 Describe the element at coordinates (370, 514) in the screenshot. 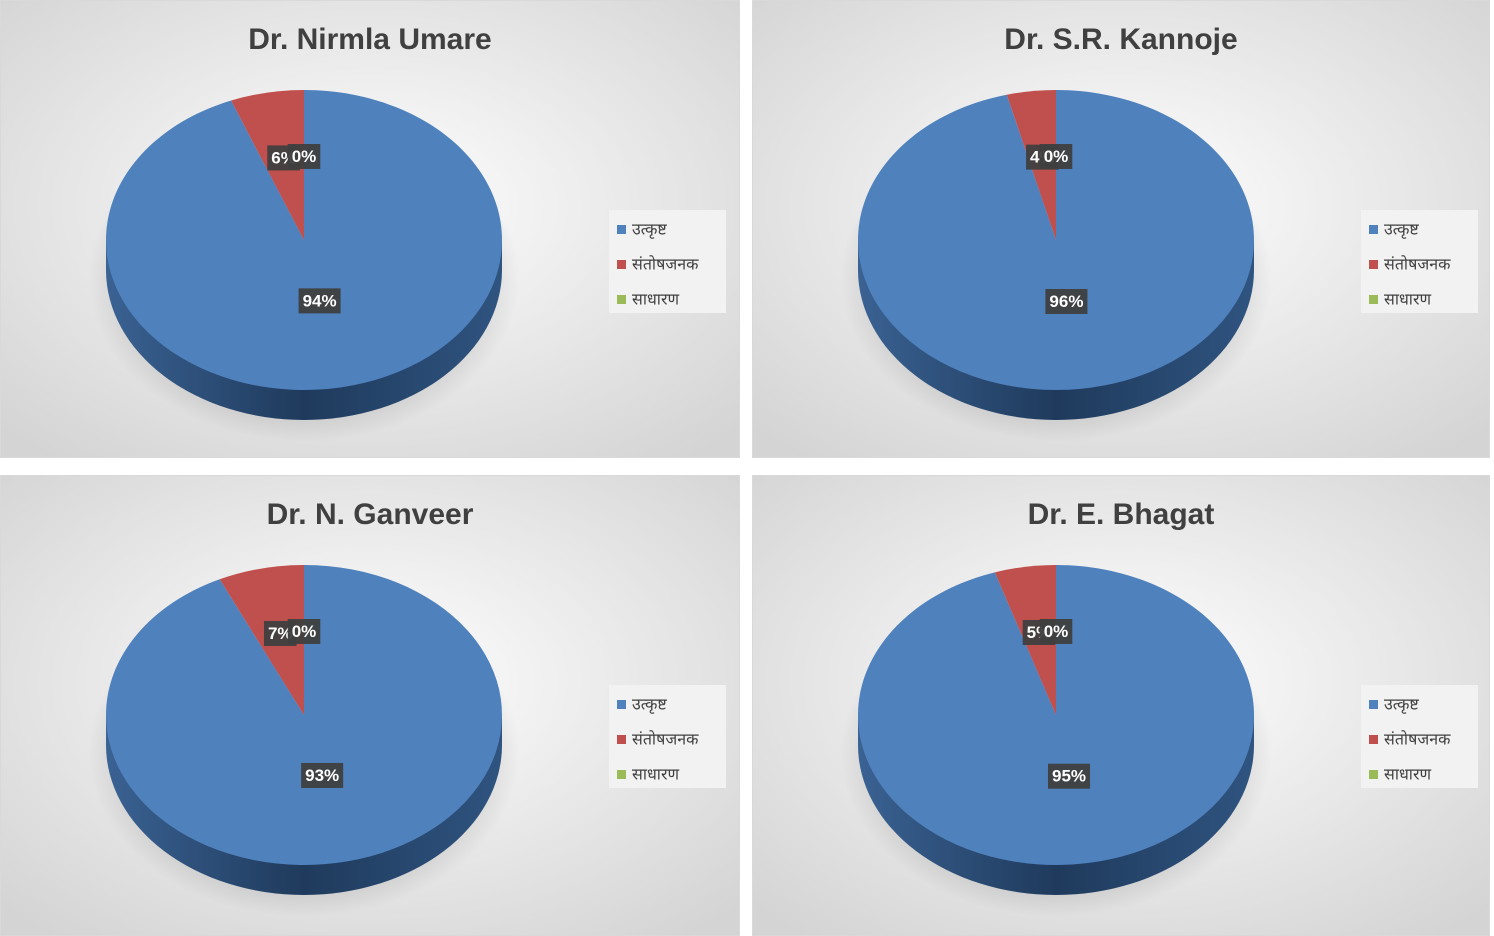

I see `chart-title: Dr. N. Ganveer` at that location.